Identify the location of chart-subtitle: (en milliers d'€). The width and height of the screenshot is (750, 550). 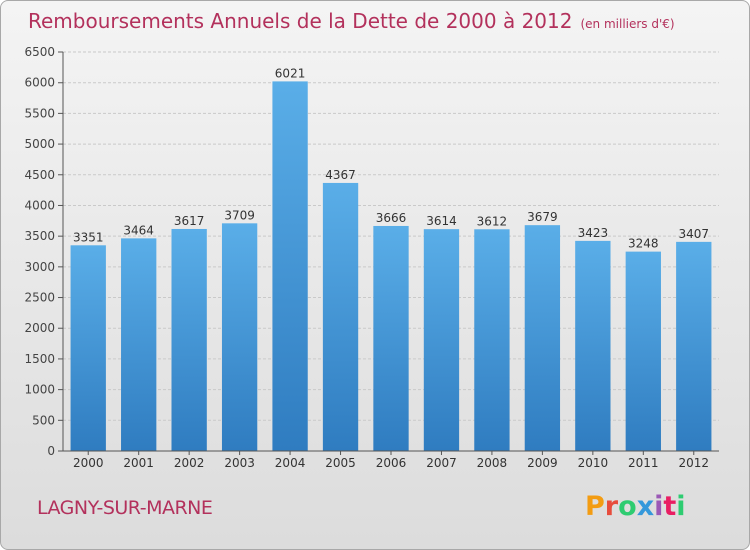
(627, 24).